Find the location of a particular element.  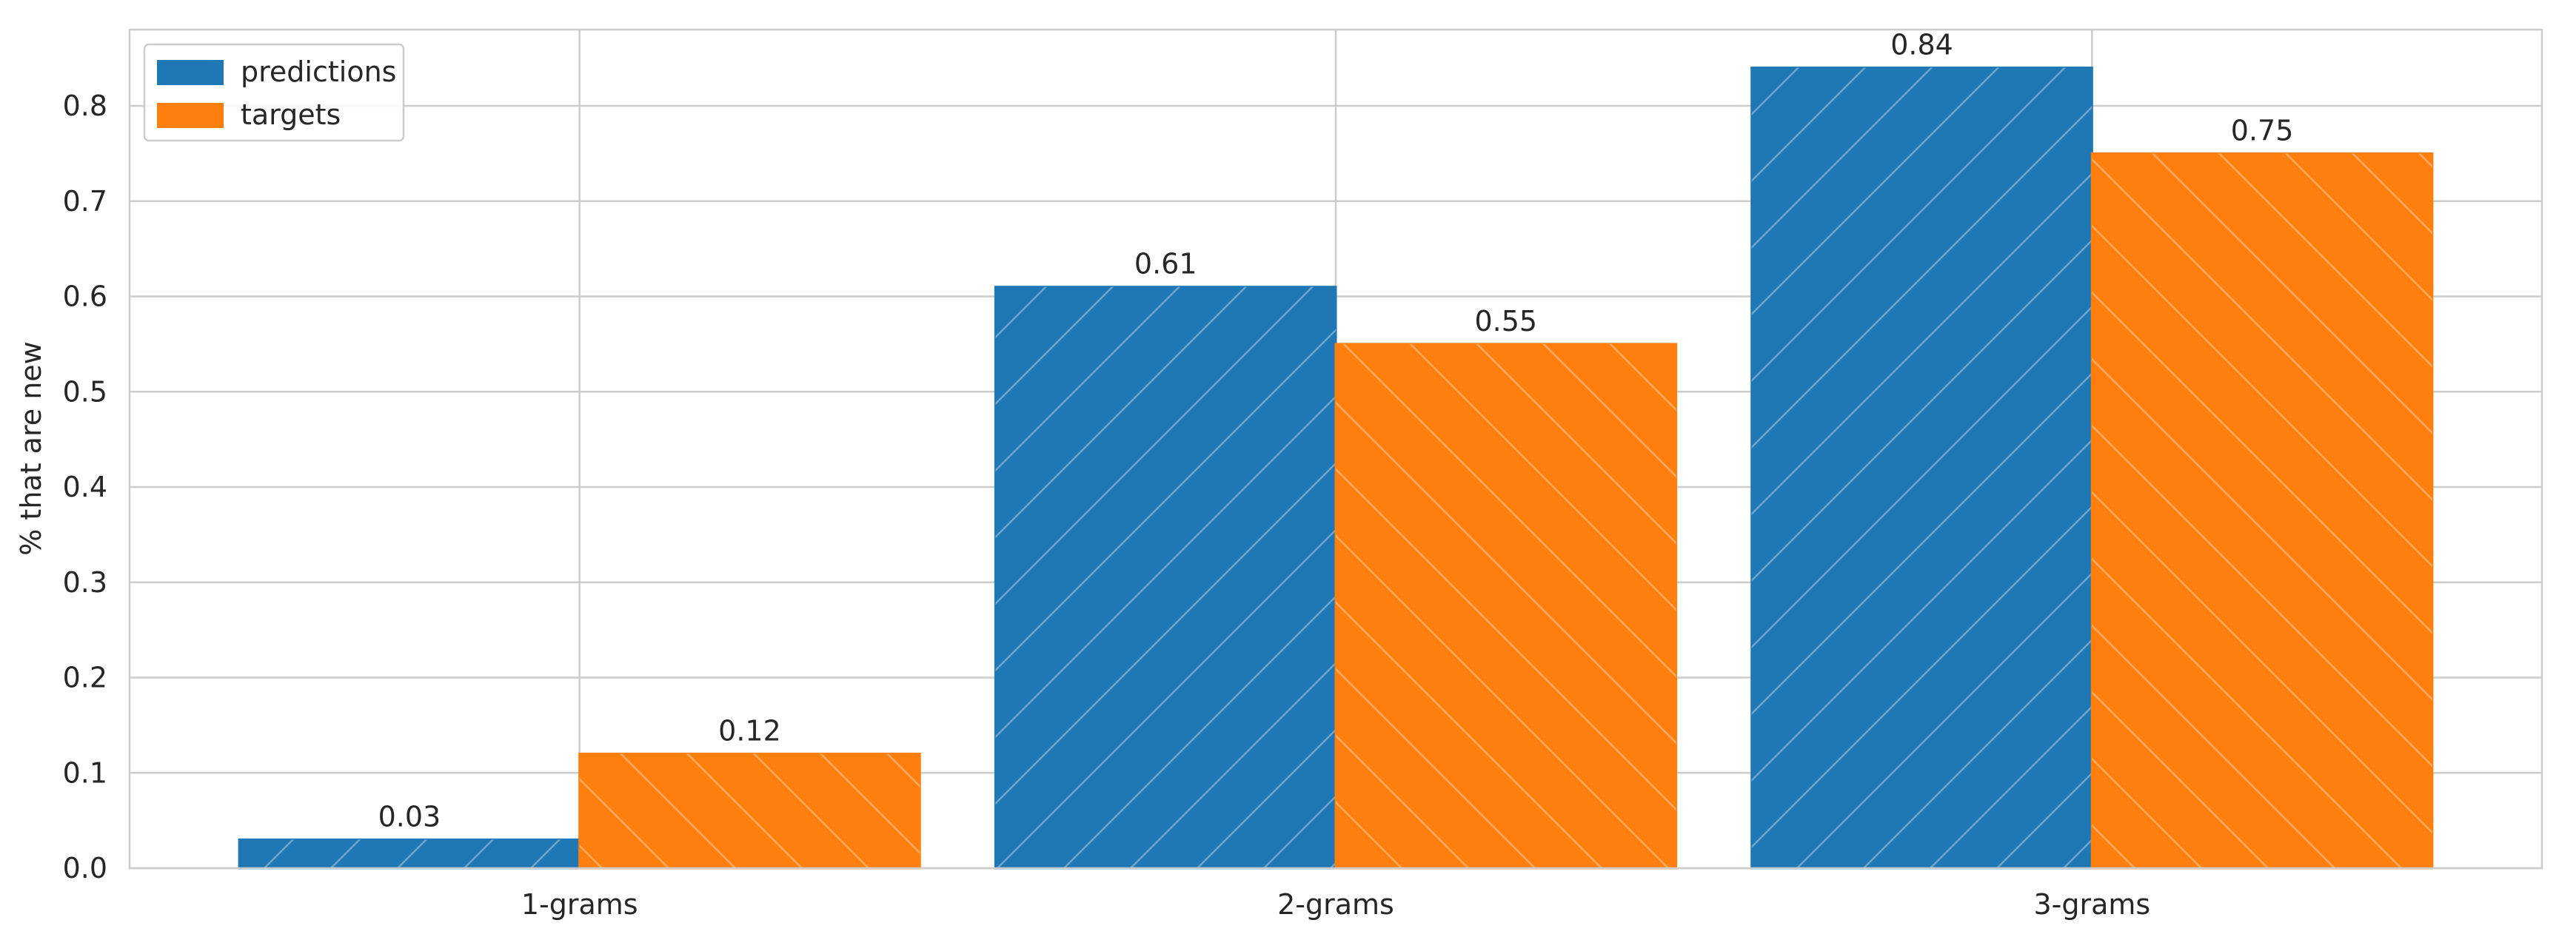

y-tick-label: 0.7 is located at coordinates (85, 201).